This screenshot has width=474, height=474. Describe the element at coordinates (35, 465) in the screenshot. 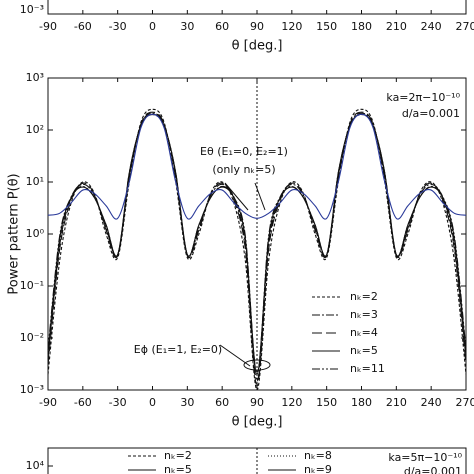

I see `y-tick-label: 10⁴` at that location.